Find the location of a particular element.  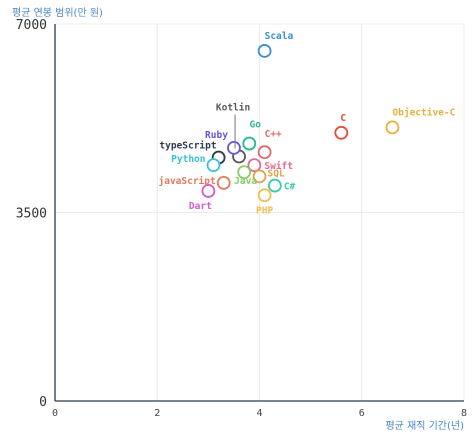

label-python: Python is located at coordinates (188, 159).